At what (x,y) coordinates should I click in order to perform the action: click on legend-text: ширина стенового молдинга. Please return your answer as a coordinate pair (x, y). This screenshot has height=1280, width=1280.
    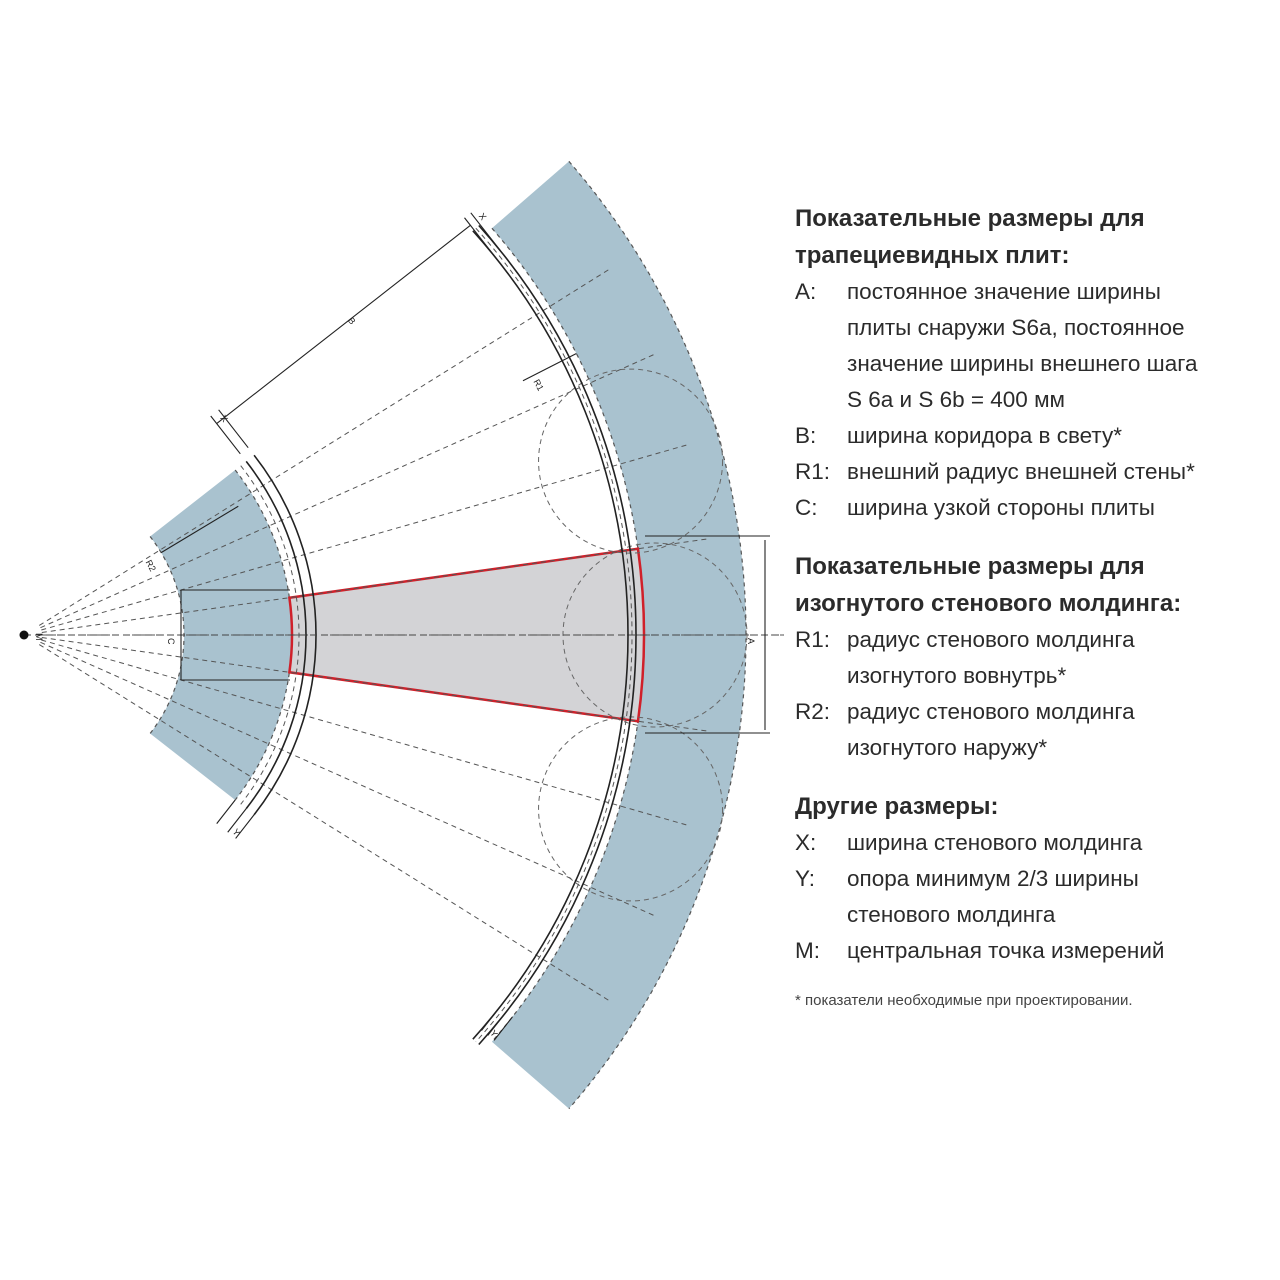
    Looking at the image, I should click on (1058, 843).